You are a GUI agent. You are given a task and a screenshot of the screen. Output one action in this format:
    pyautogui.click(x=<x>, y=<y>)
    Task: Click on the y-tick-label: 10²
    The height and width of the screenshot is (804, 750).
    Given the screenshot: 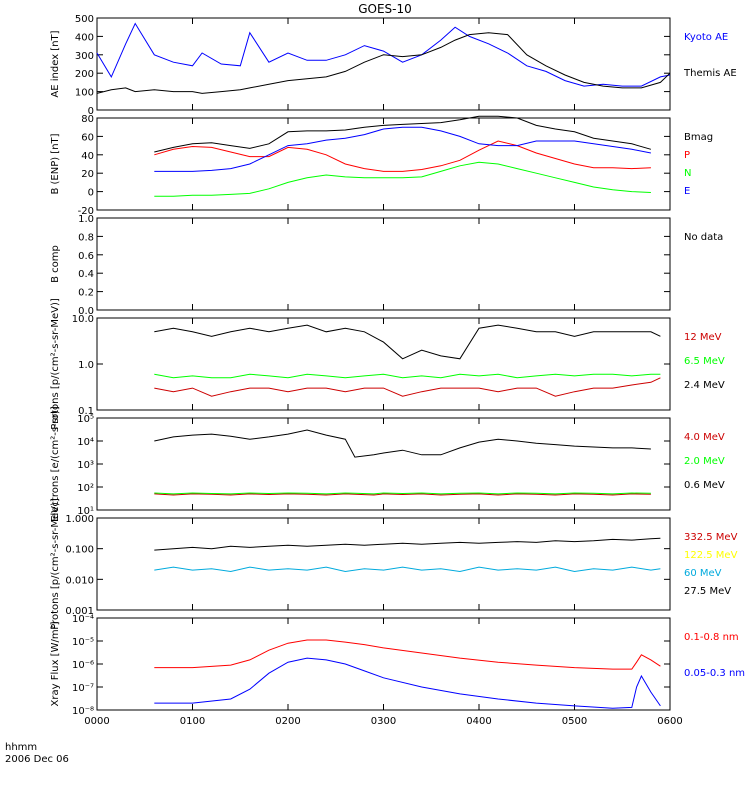 What is the action you would take?
    pyautogui.click(x=85, y=488)
    